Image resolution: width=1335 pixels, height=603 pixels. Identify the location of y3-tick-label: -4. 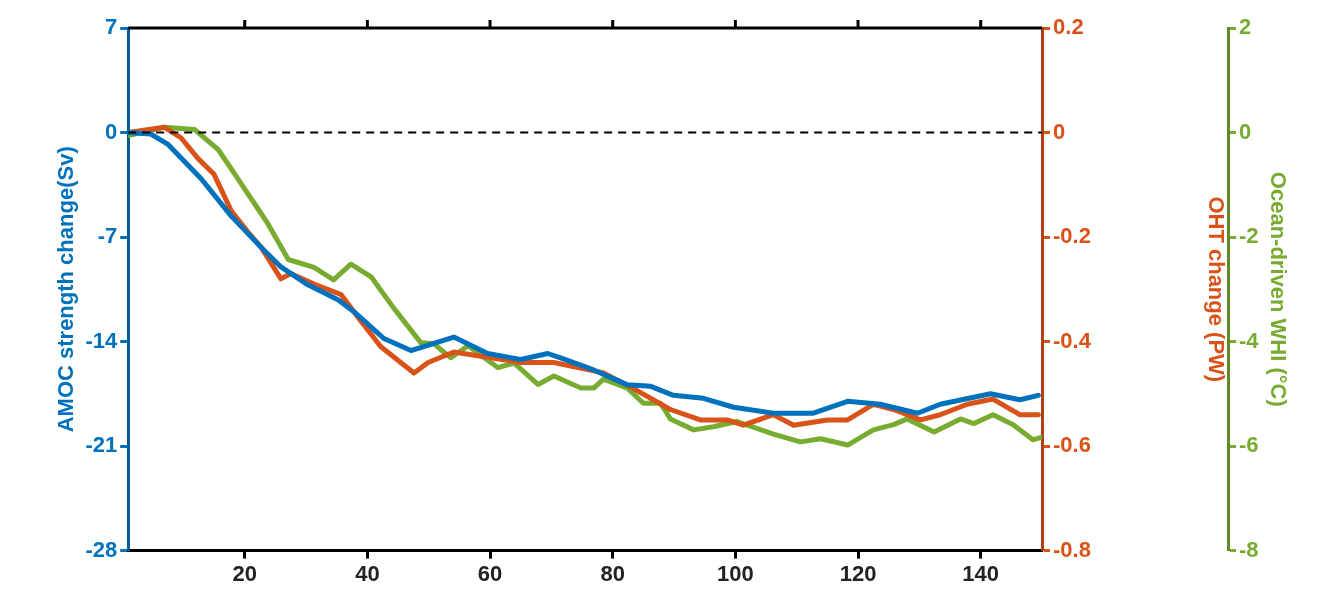
(1249, 340).